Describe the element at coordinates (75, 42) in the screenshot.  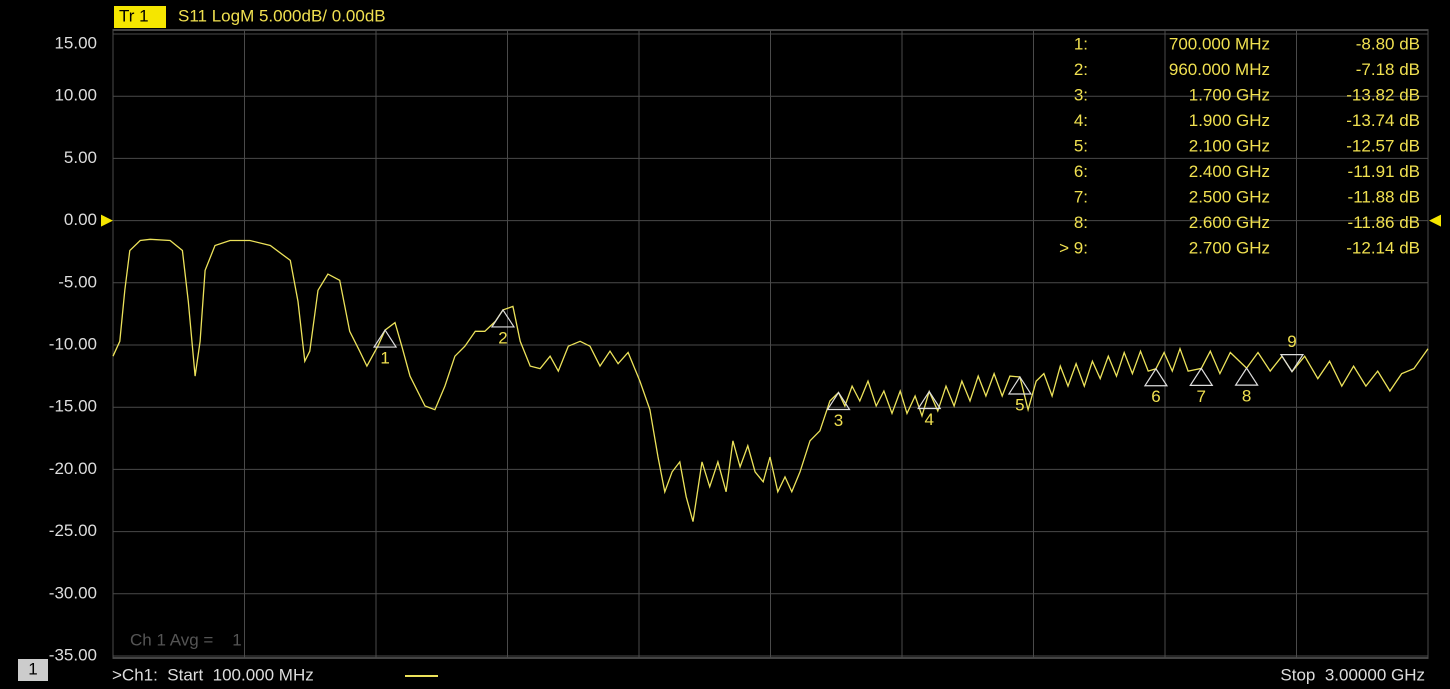
I see `y-tick-label: 15.00` at that location.